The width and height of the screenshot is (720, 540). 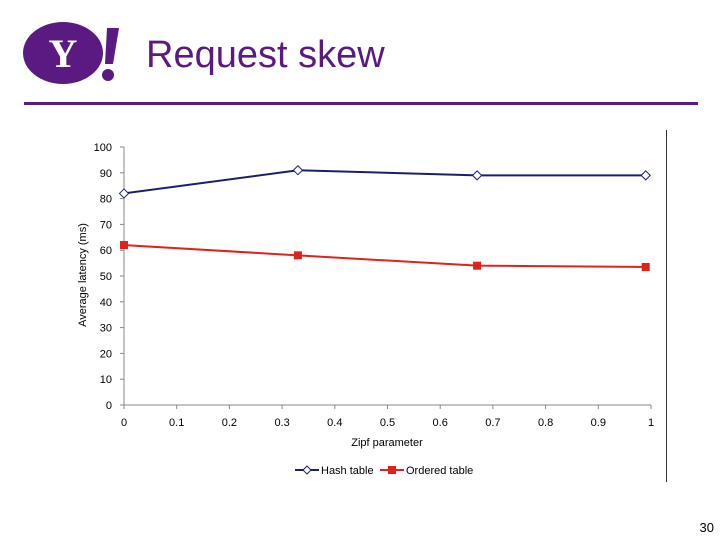 I want to click on y-tick-label: 20, so click(x=106, y=354).